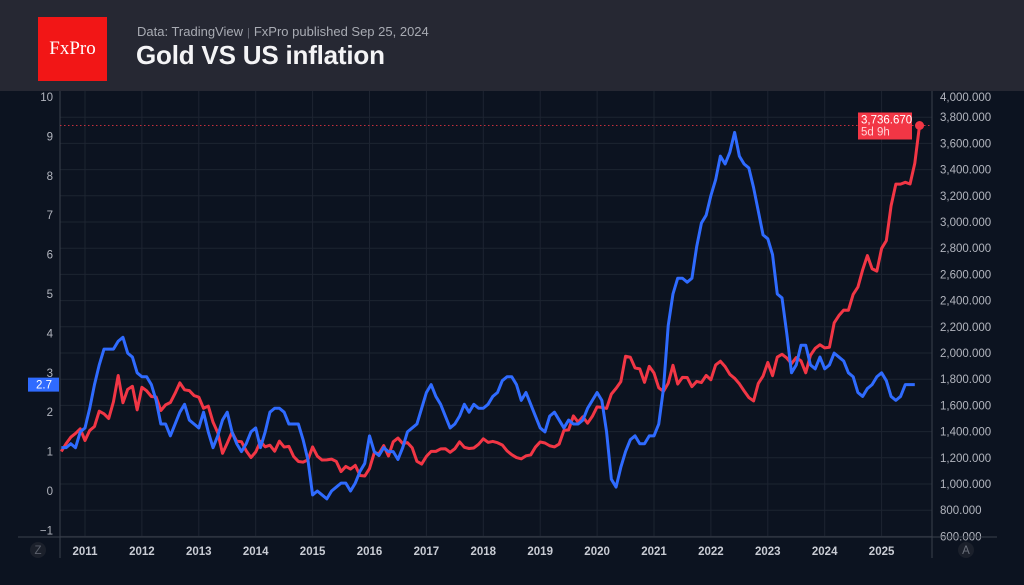 This screenshot has width=1024, height=585. I want to click on right-axis-tick: 2,400.000, so click(965, 302).